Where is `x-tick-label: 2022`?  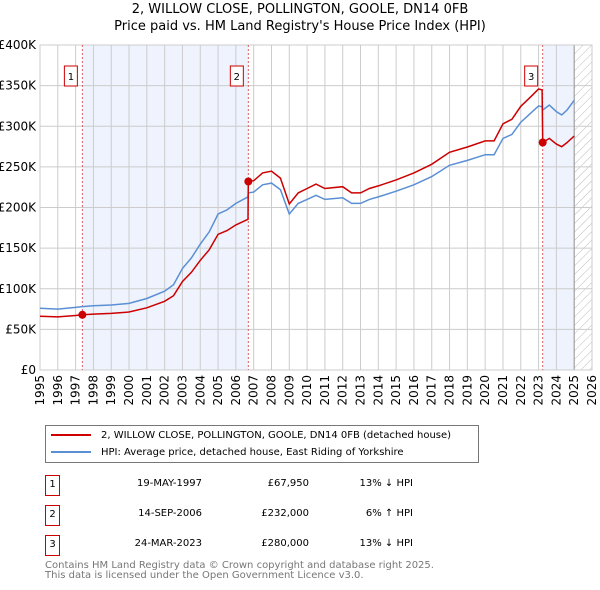
x-tick-label: 2022 is located at coordinates (521, 390).